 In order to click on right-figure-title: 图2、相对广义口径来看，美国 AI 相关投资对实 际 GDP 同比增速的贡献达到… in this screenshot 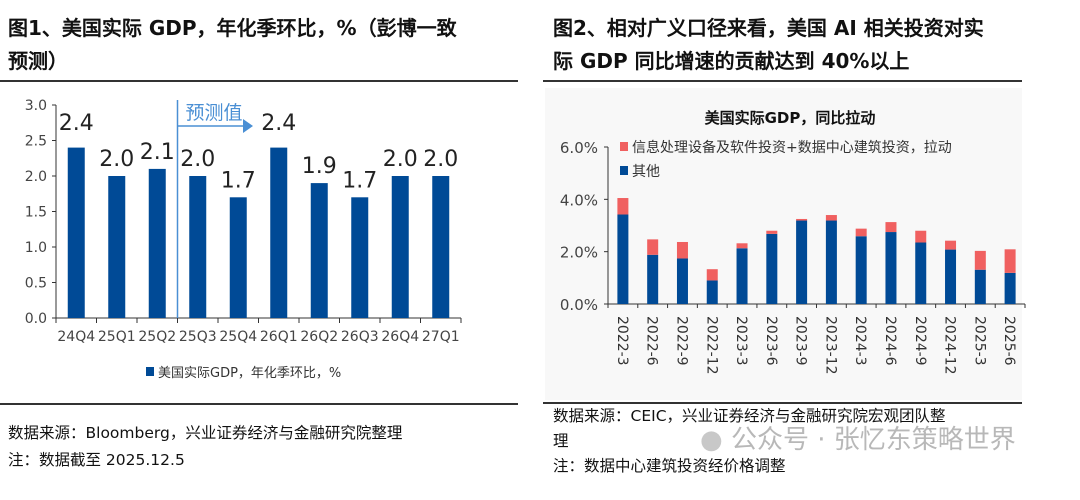, I will do `click(768, 45)`.